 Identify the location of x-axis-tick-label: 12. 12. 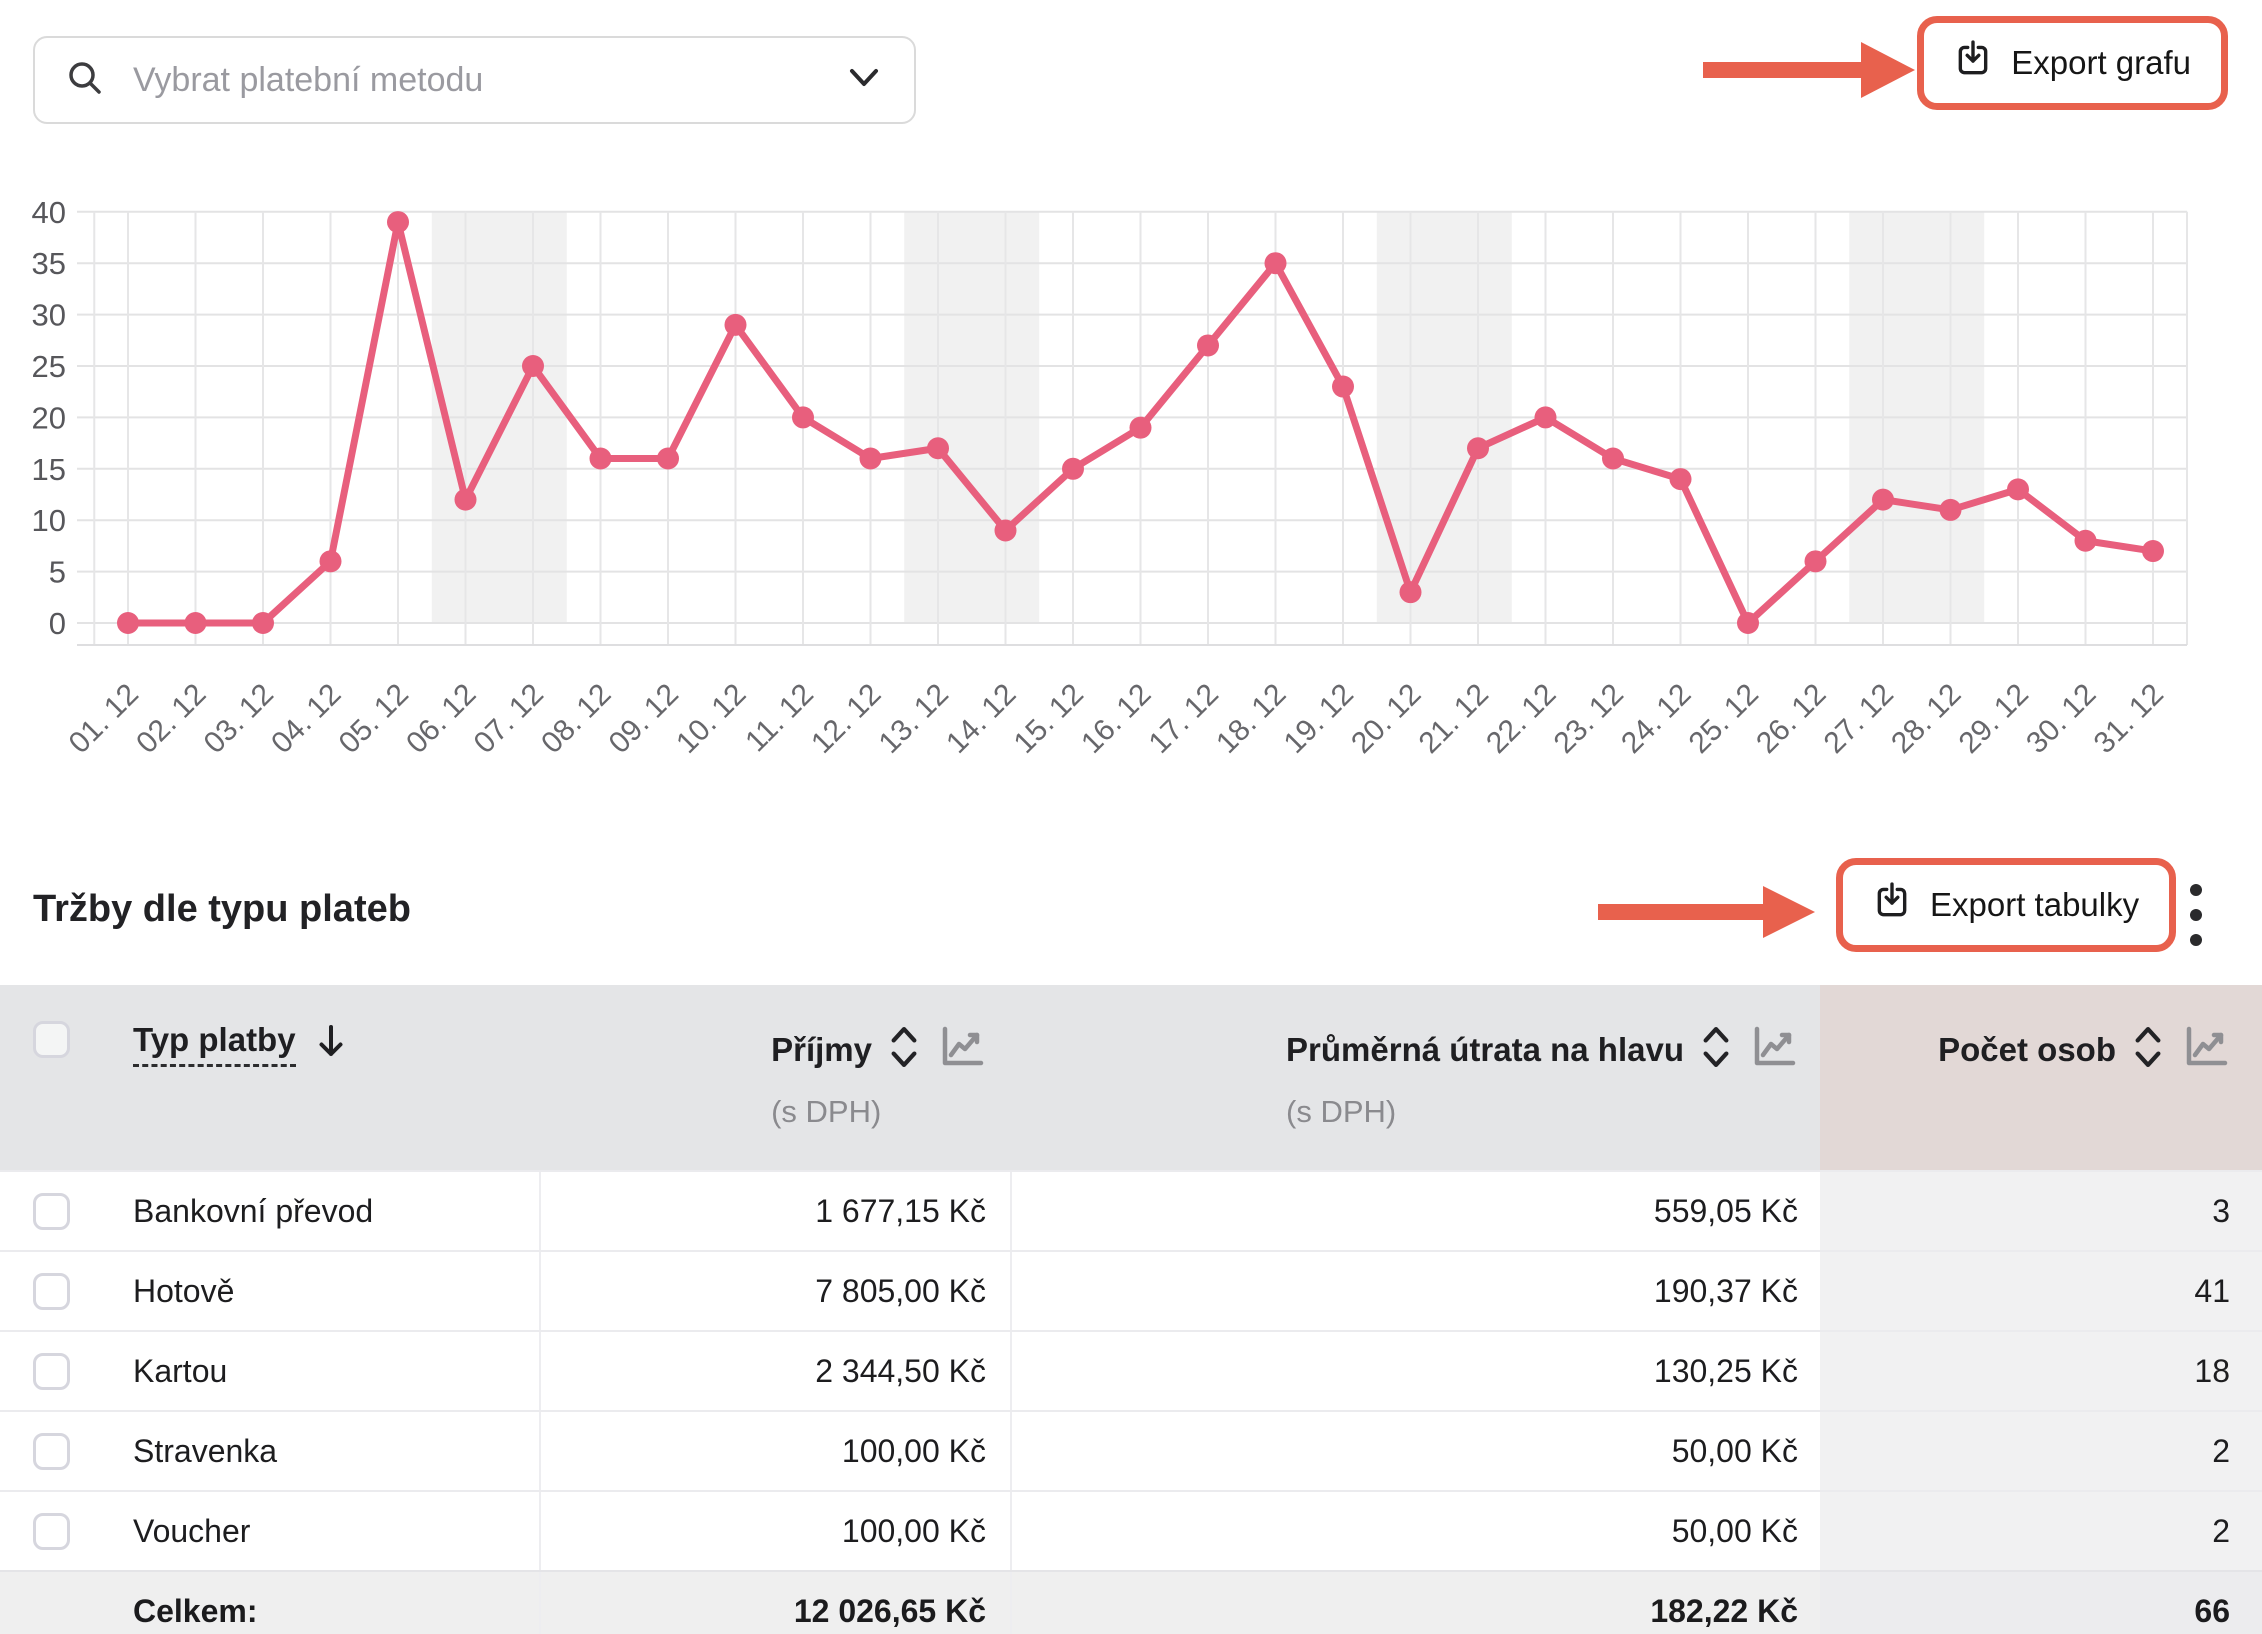
(846, 719).